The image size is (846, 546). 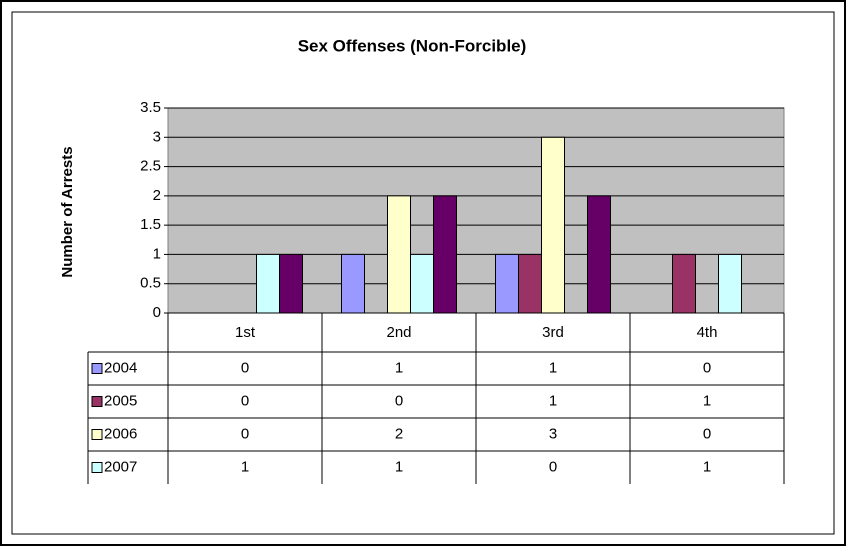 I want to click on table-value: 3, so click(x=553, y=433).